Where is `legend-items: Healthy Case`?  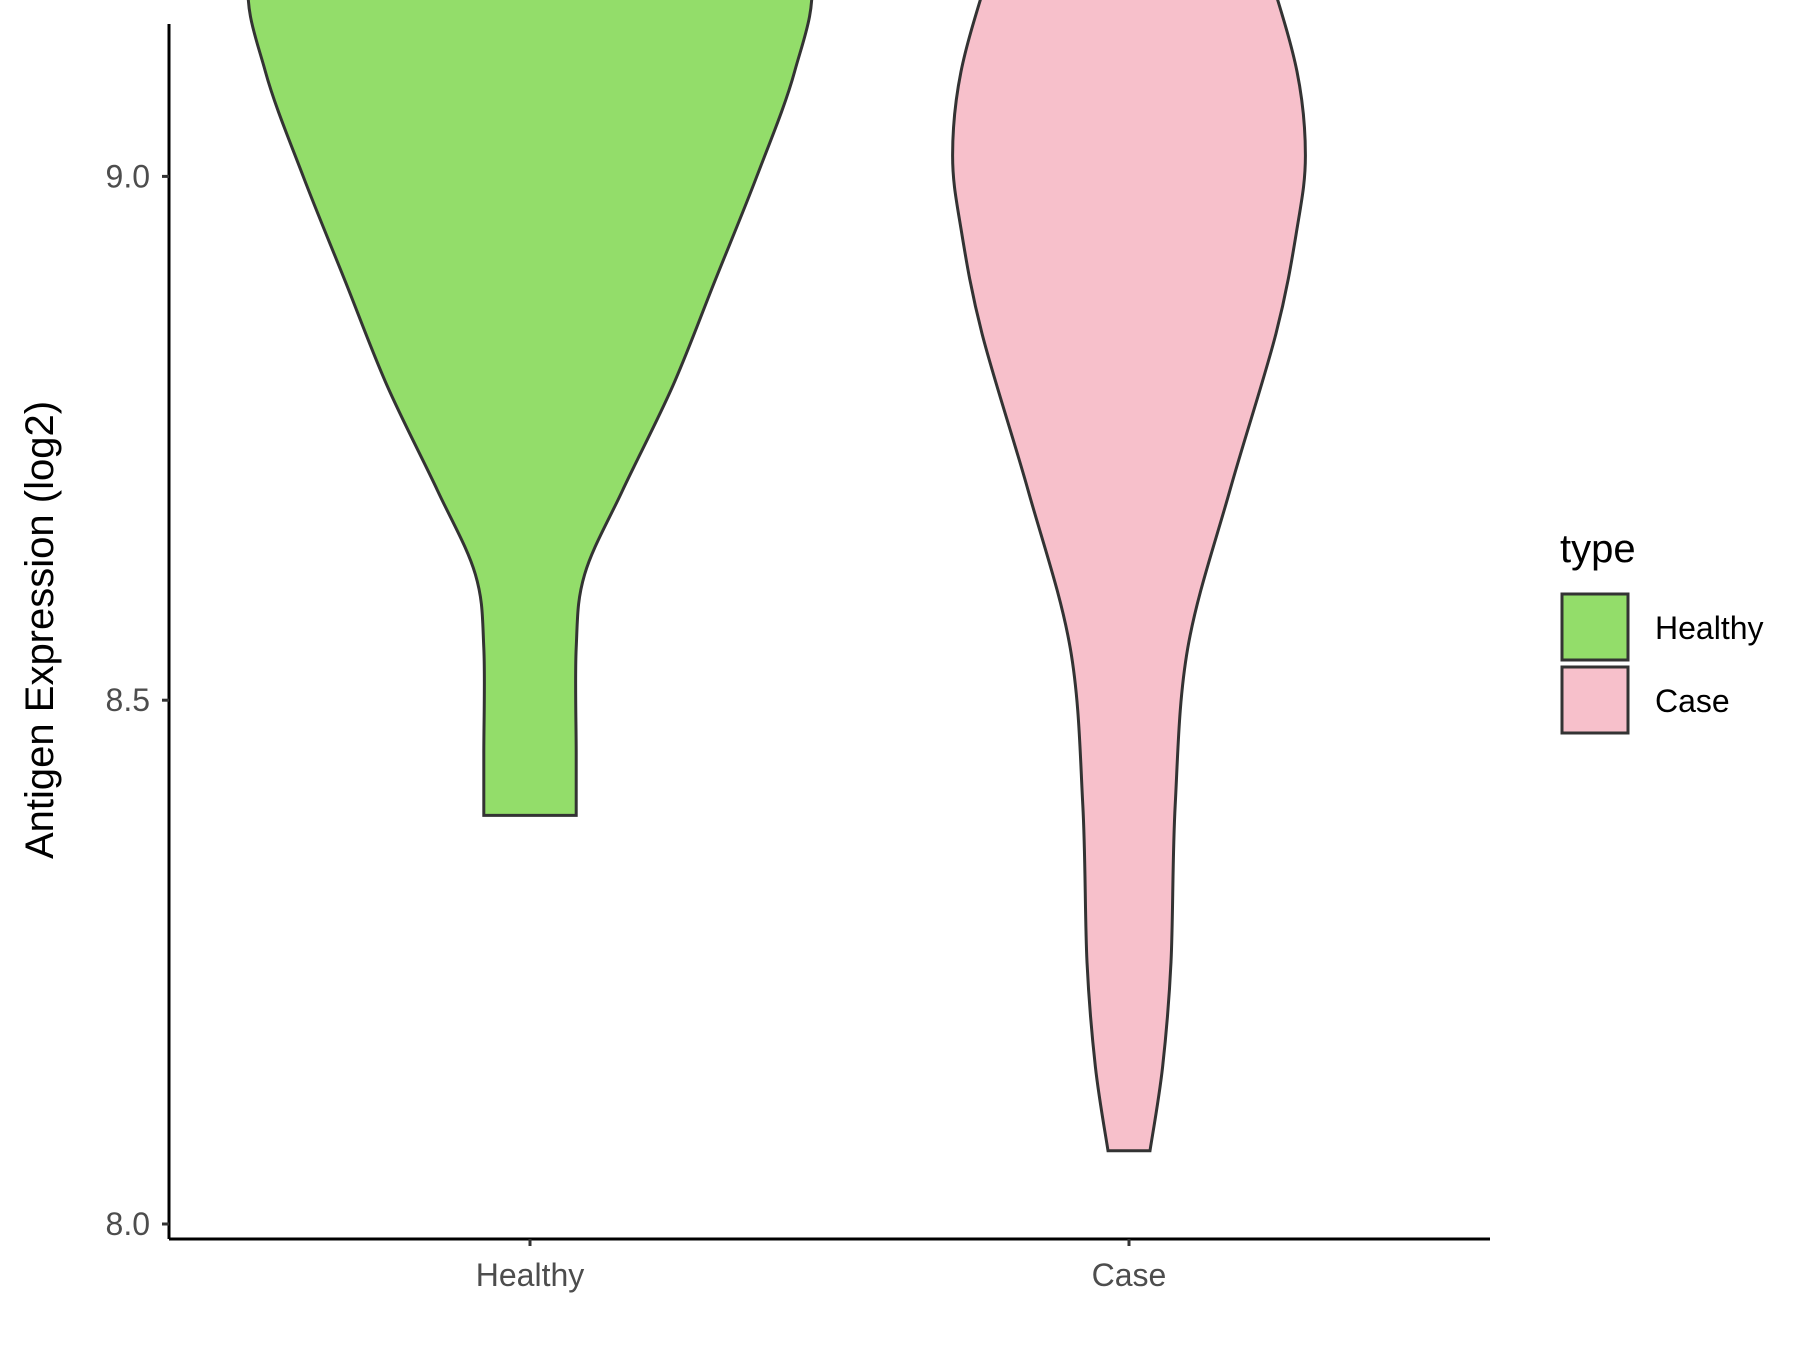 legend-items: Healthy Case is located at coordinates (1662, 663).